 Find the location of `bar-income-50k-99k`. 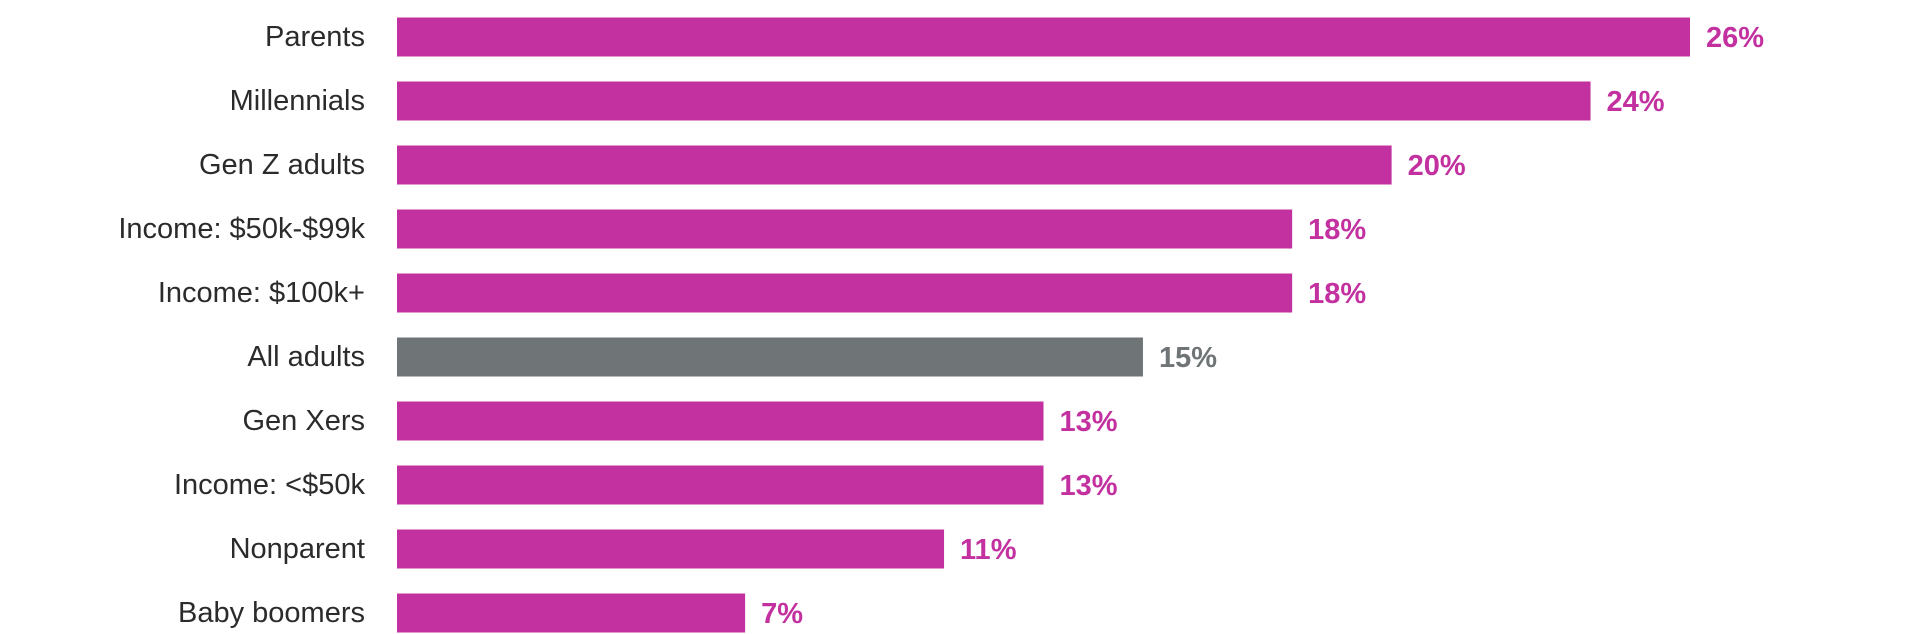

bar-income-50k-99k is located at coordinates (845, 229).